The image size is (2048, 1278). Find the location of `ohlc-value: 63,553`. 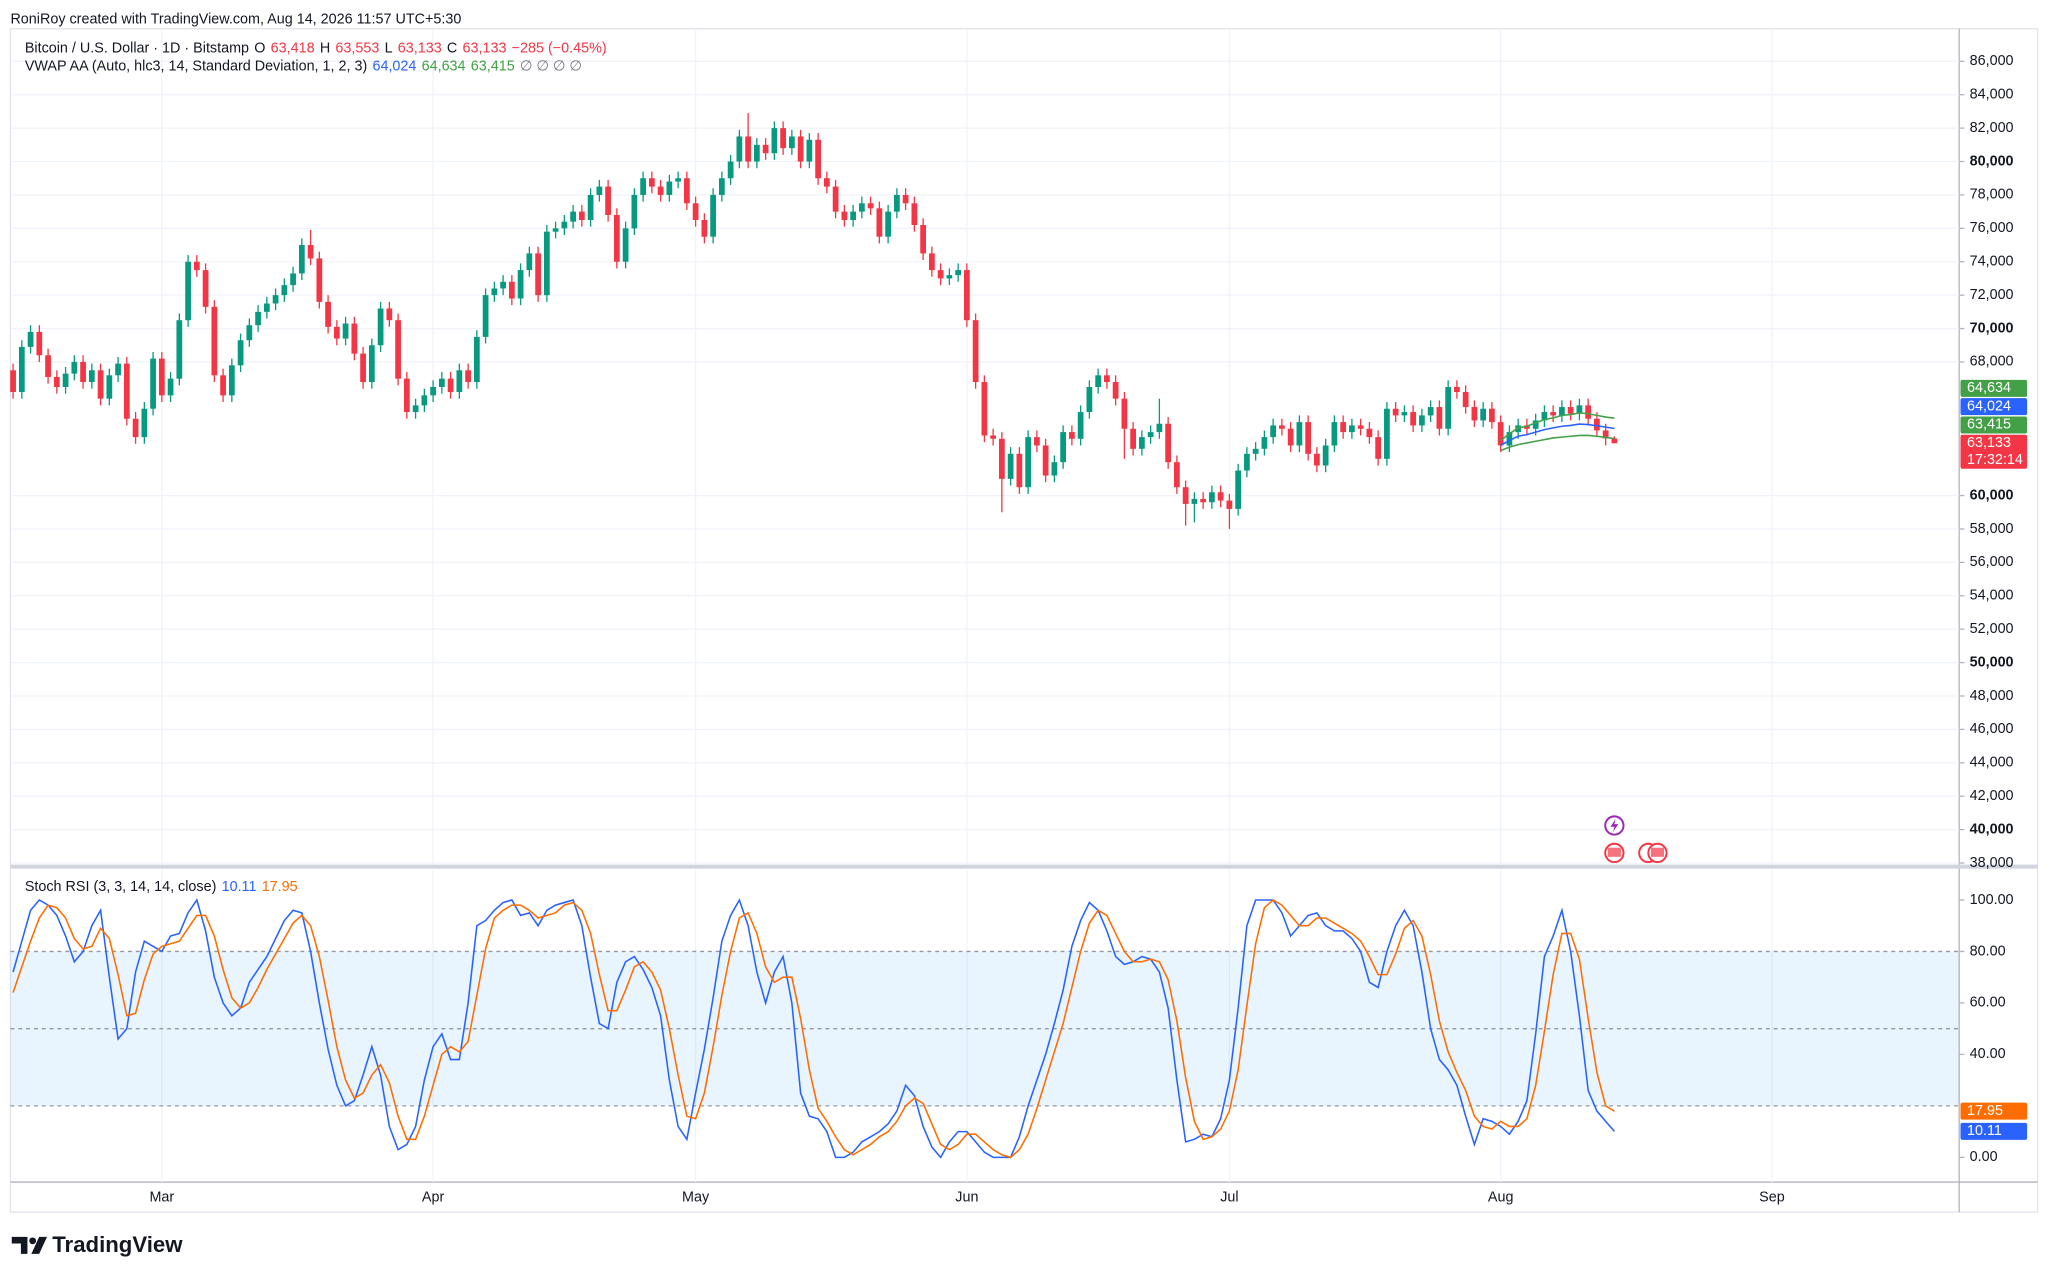

ohlc-value: 63,553 is located at coordinates (357, 48).